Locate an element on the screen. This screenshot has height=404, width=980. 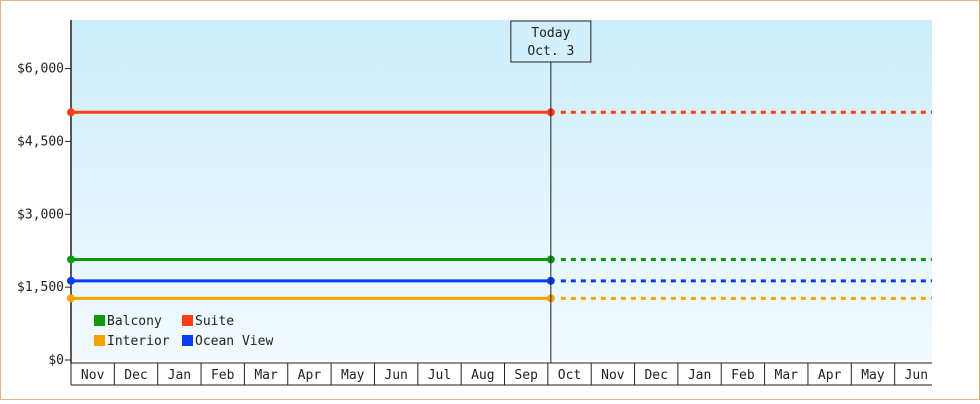
x-tick-label: Aug is located at coordinates (482, 375).